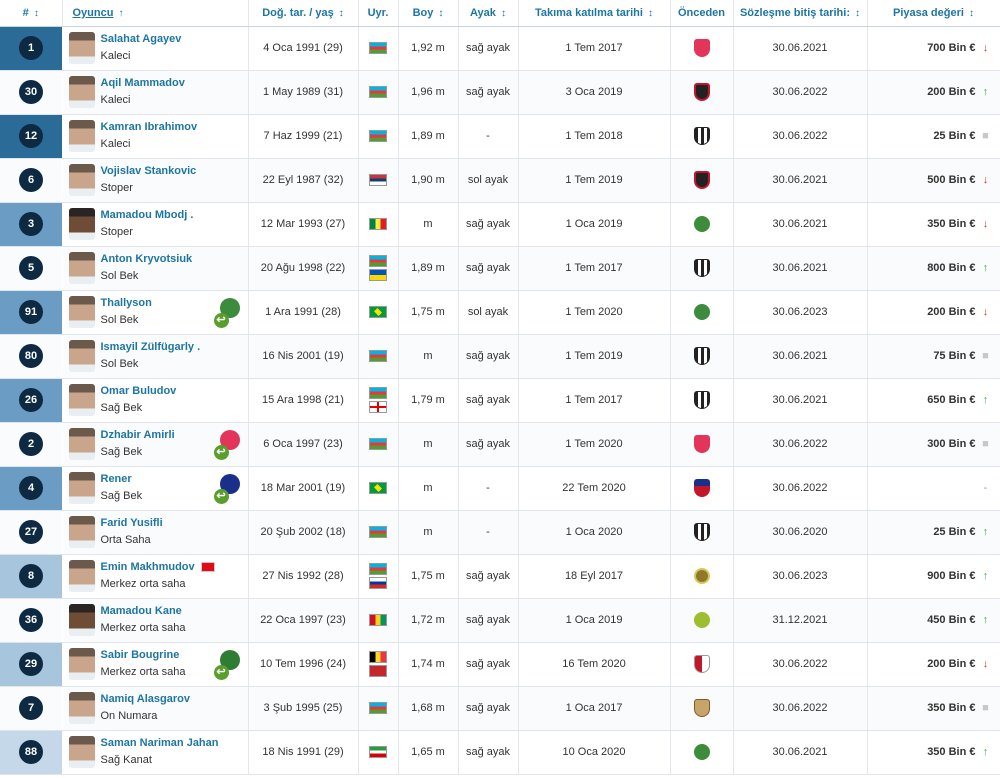  Describe the element at coordinates (31, 92) in the screenshot. I see `shirt-number: 30` at that location.